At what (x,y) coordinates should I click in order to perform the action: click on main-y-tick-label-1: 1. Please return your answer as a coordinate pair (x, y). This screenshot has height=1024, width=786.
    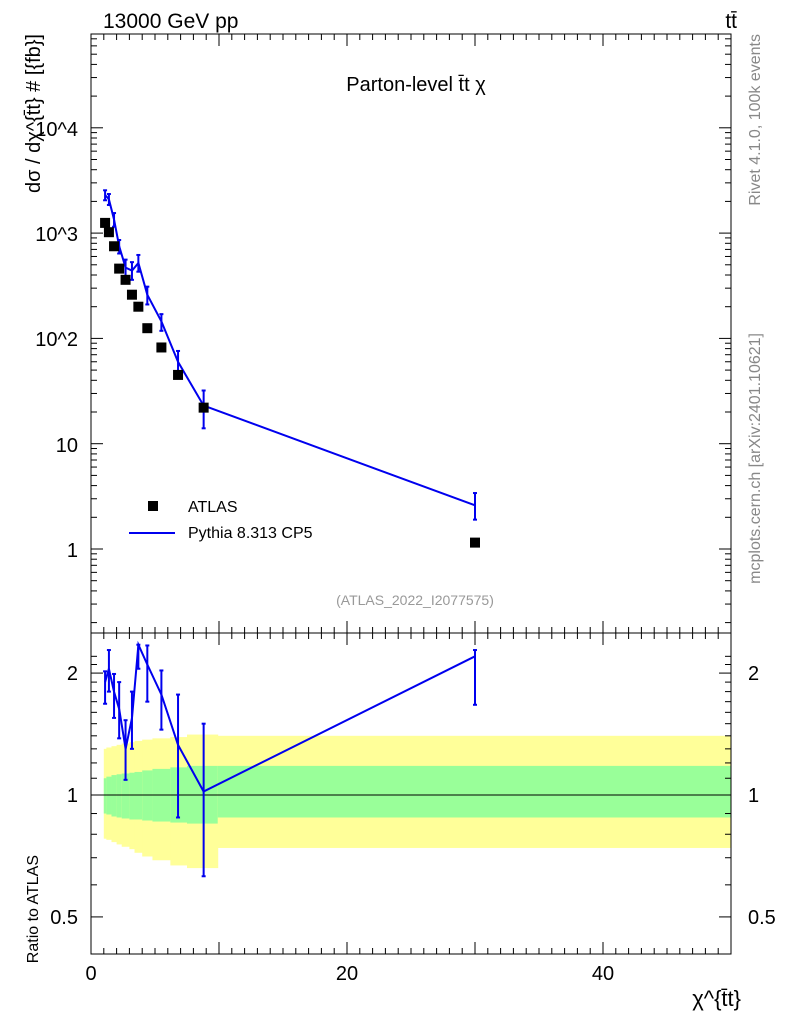
    Looking at the image, I should click on (72, 551).